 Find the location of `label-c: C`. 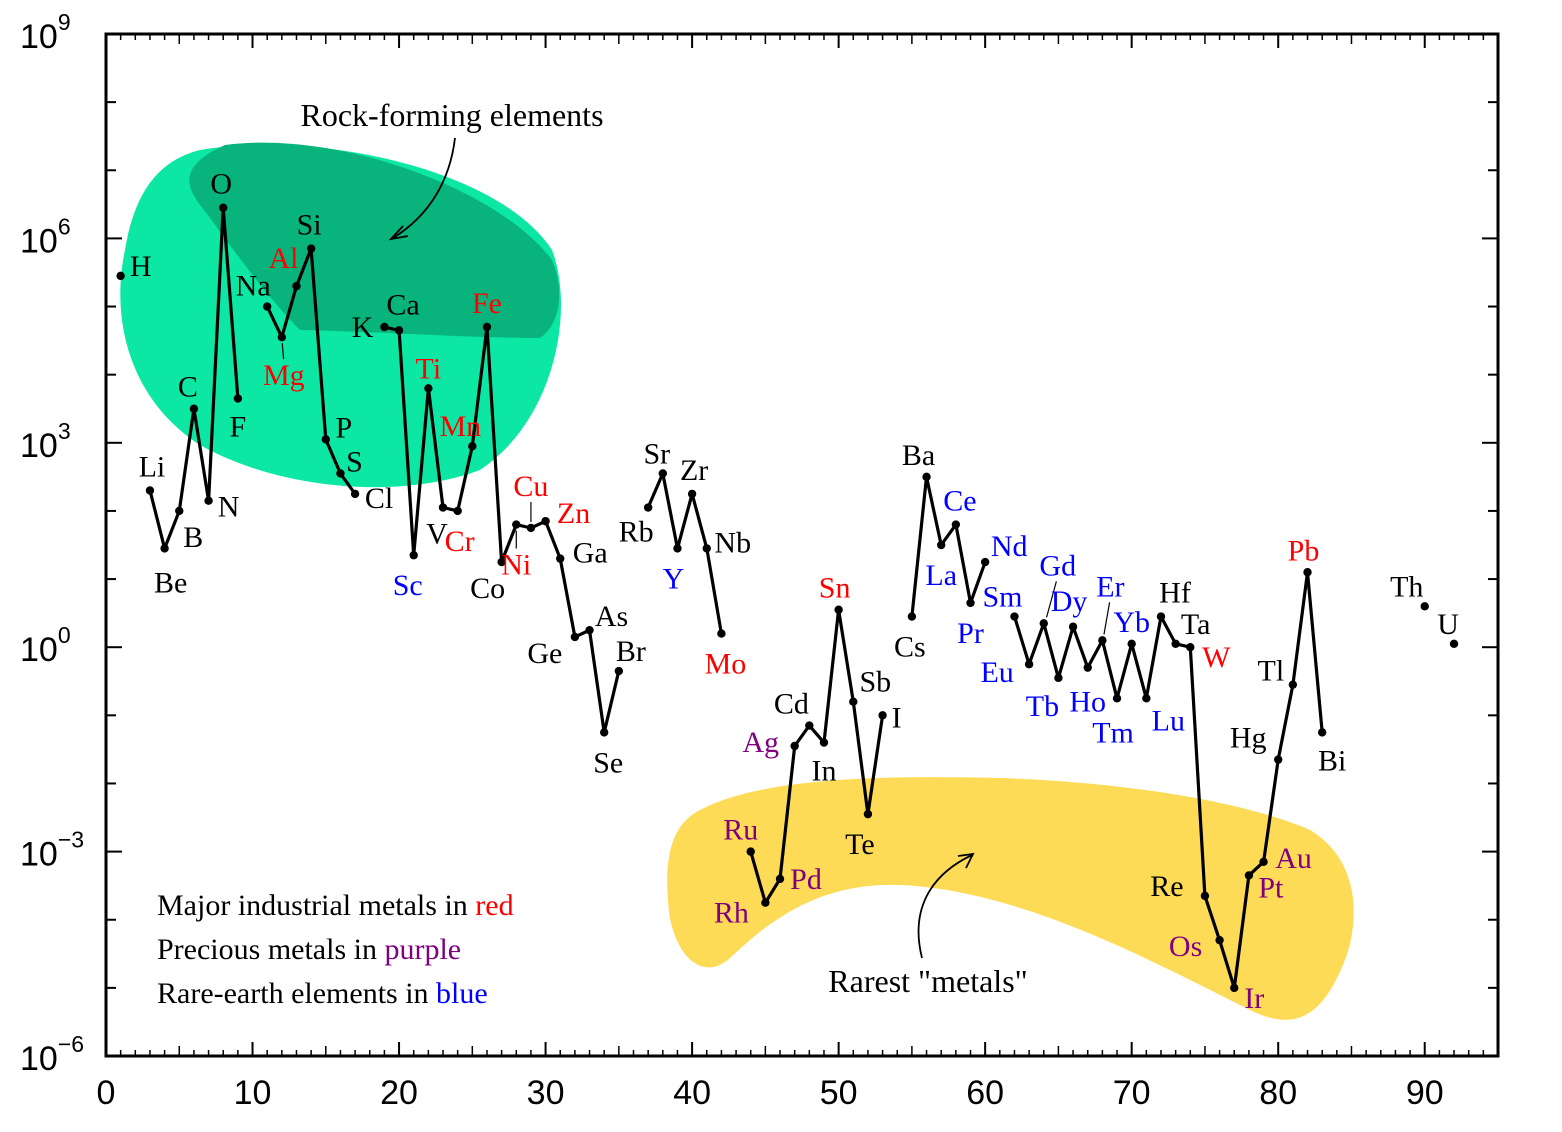

label-c: C is located at coordinates (188, 387).